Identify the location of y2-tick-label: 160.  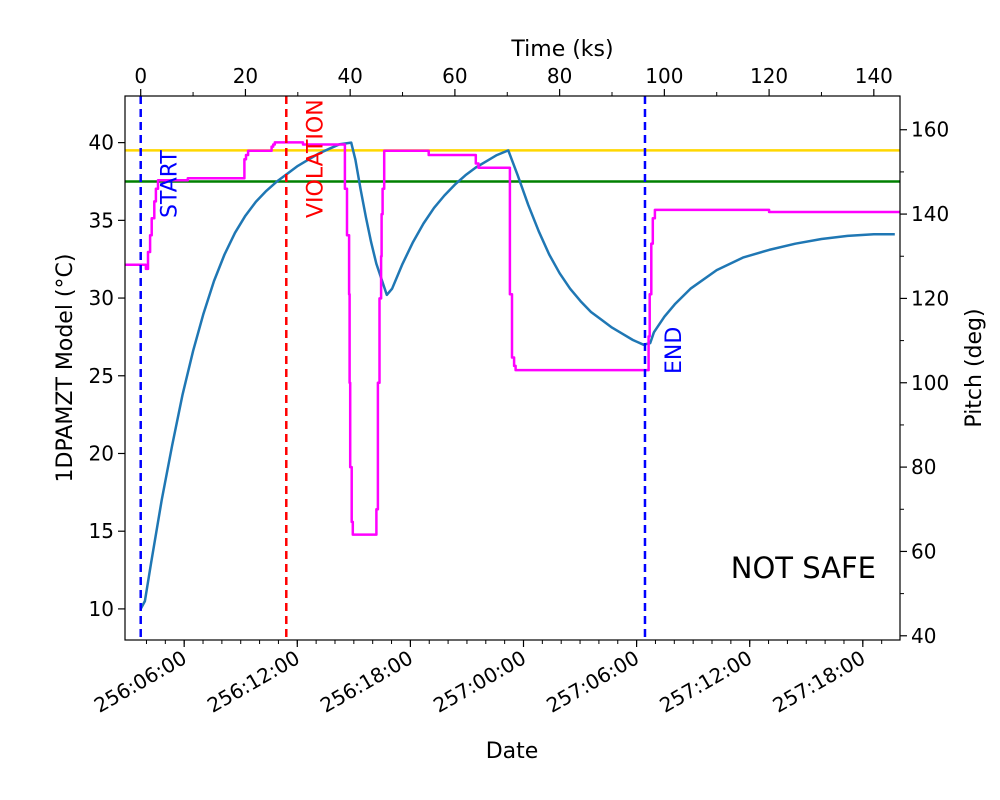
(930, 130).